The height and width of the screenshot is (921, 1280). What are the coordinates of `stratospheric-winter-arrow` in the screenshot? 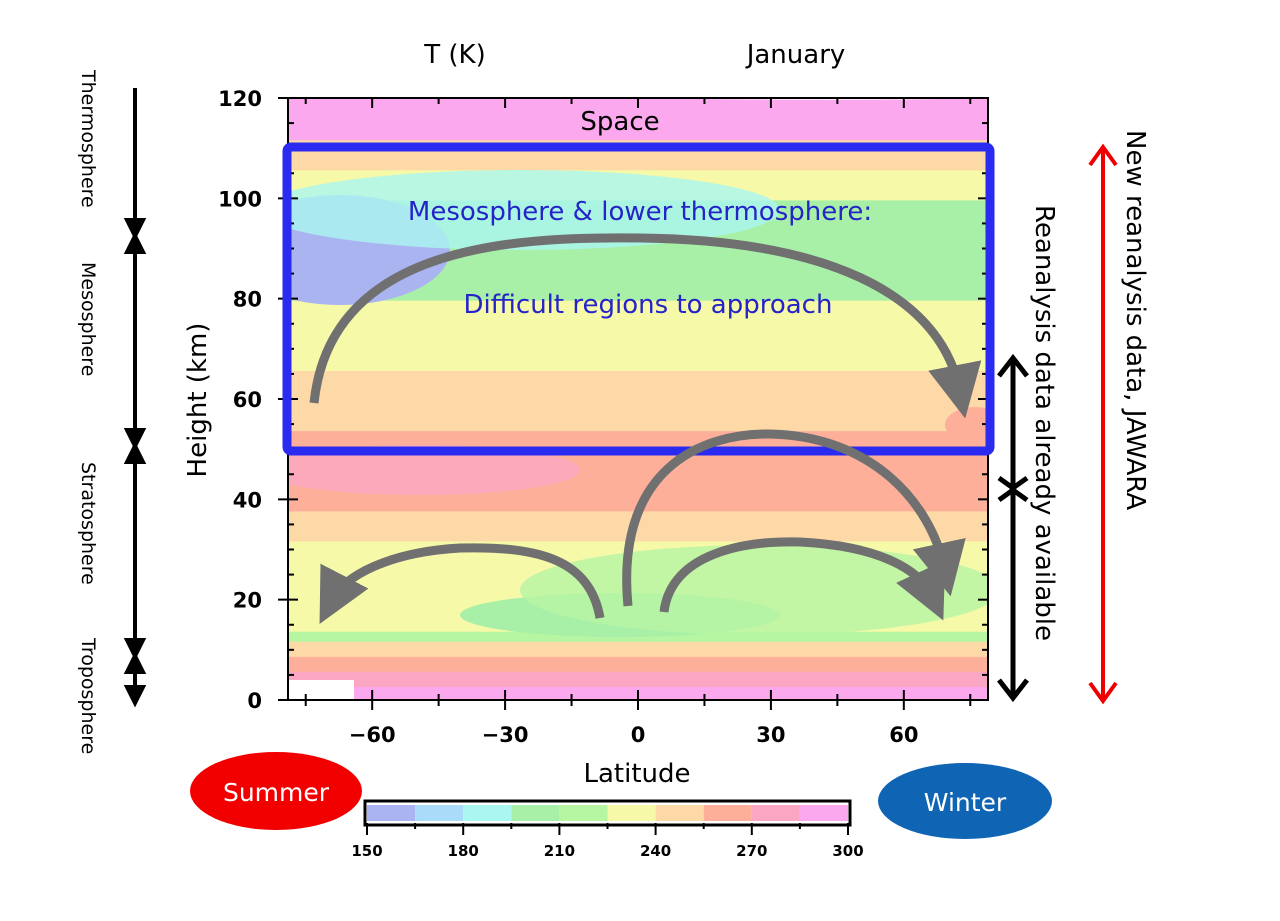 It's located at (802, 579).